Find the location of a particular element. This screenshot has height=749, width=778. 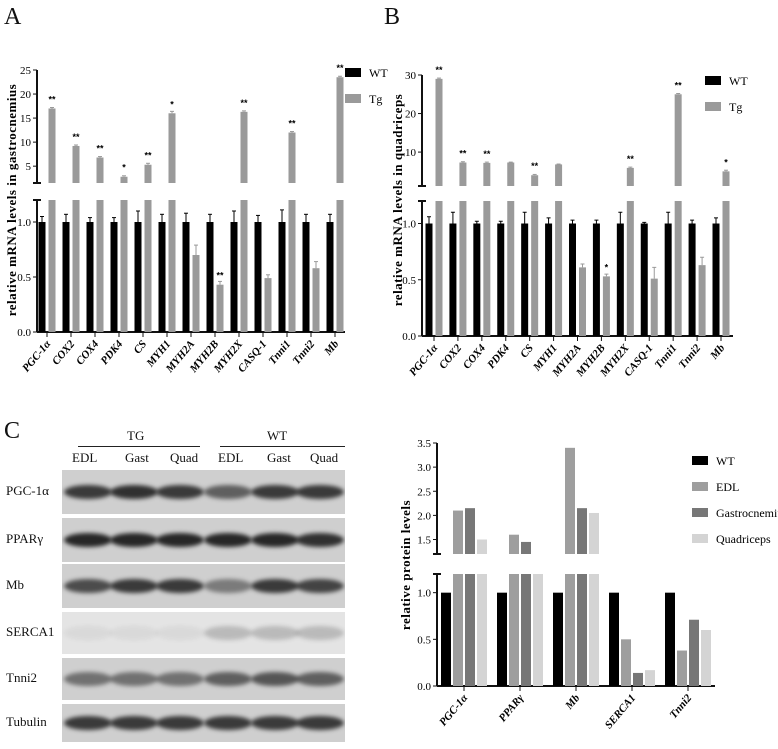

y-axis-title: relative protein levels is located at coordinates (405, 565).